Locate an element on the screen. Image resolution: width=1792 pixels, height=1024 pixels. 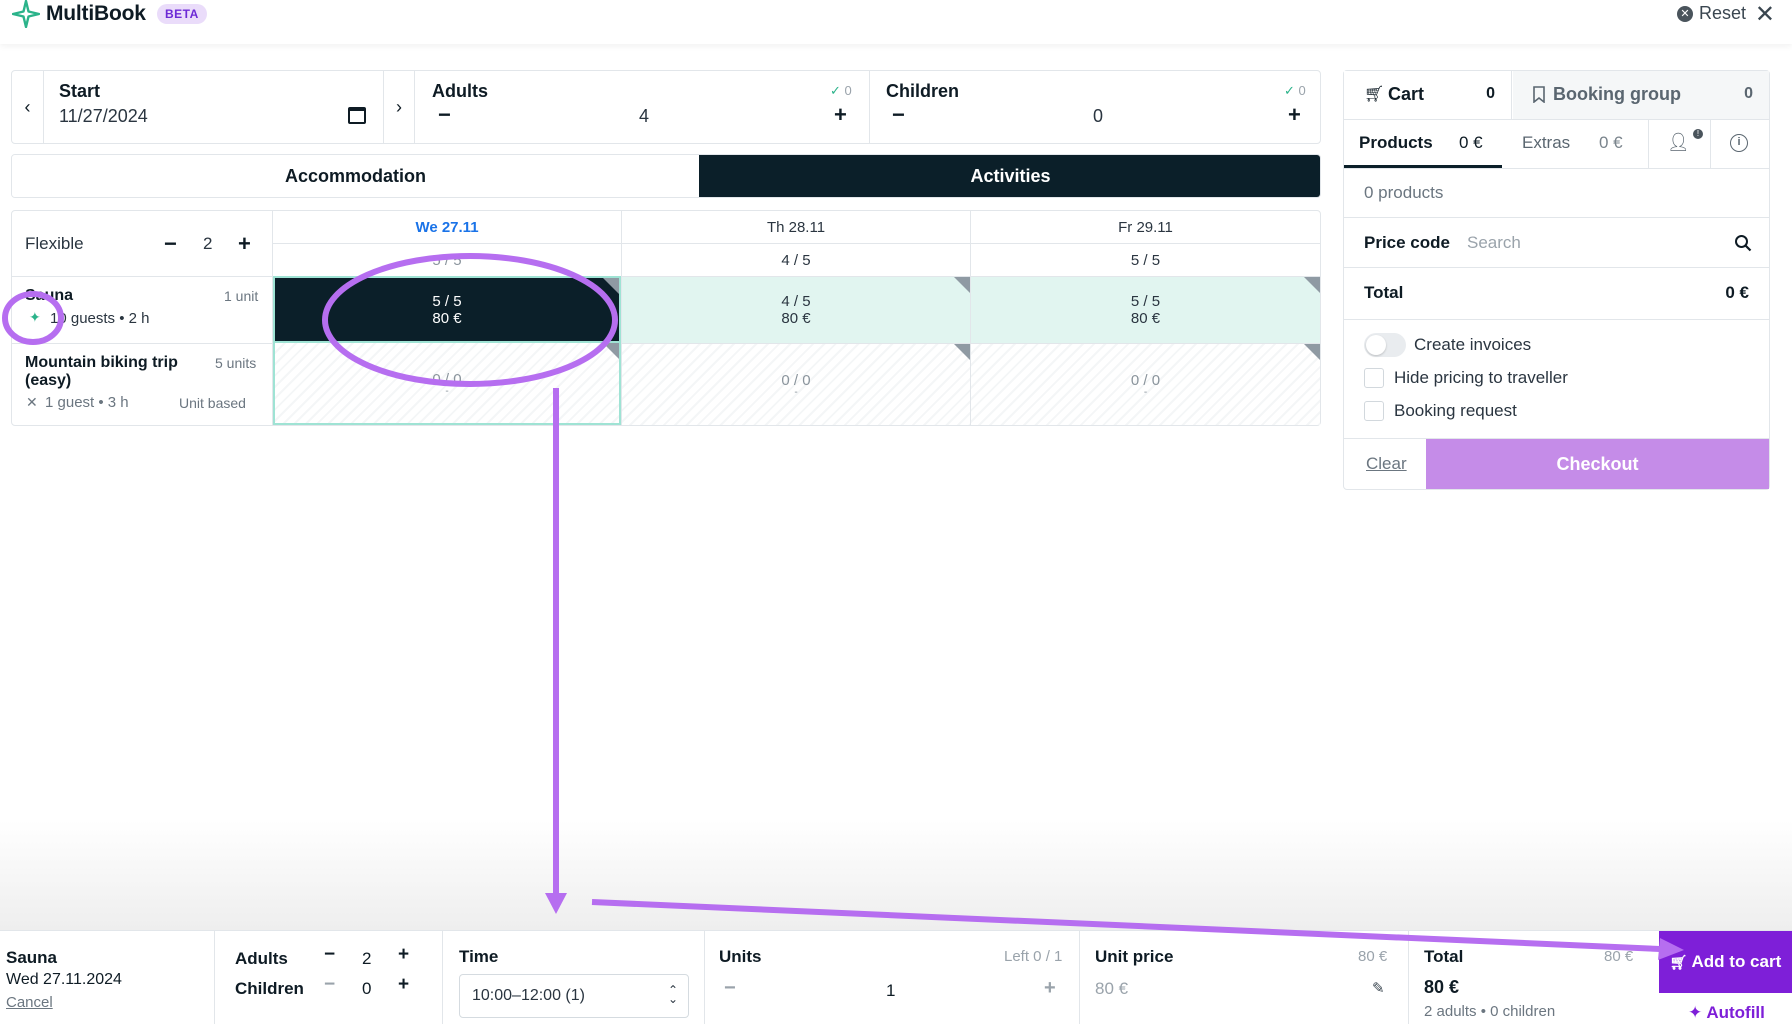
cart-tab-label: Cart is located at coordinates (1406, 94).